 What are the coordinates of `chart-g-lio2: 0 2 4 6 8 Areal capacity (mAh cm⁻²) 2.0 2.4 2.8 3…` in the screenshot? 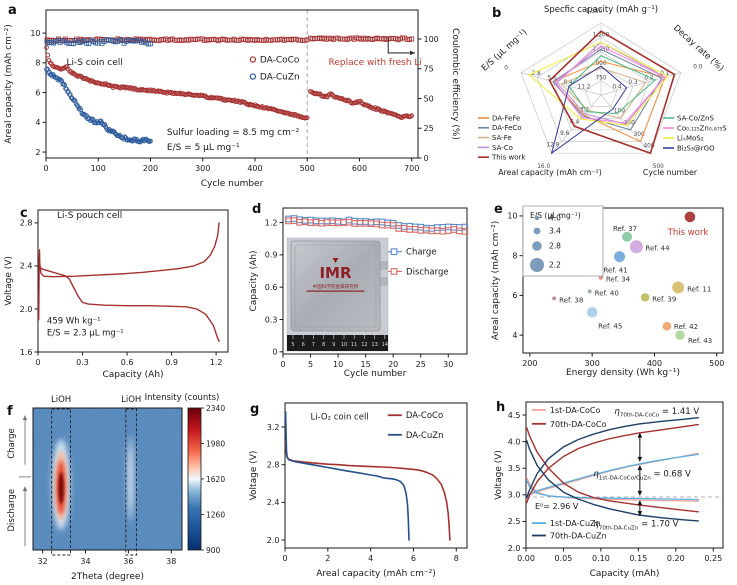 It's located at (358, 490).